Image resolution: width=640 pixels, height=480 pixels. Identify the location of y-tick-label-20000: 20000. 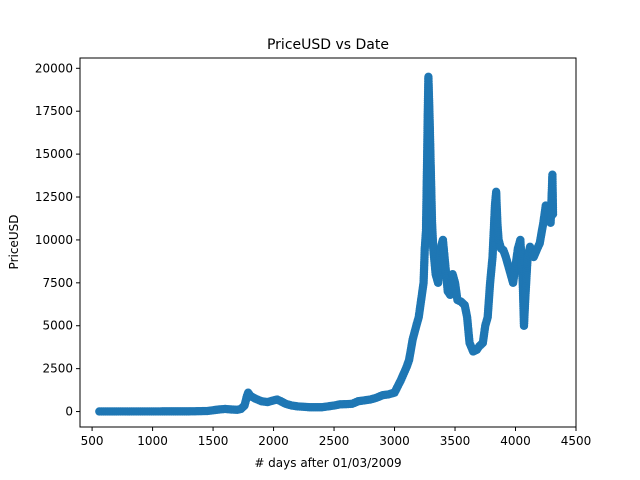
(54, 68).